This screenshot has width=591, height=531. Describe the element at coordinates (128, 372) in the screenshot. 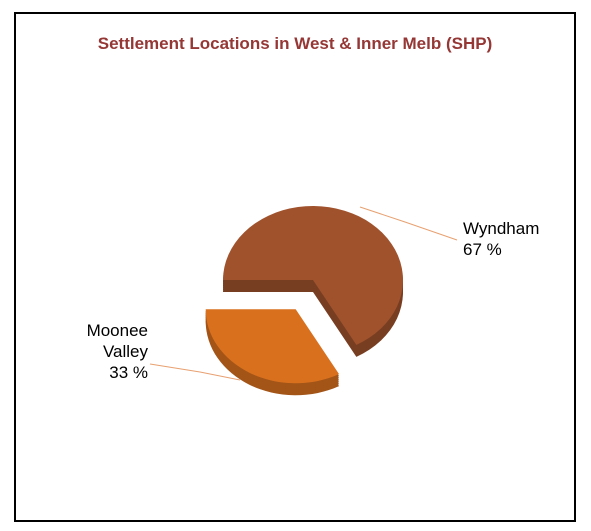

I see `value-label: 33 %` at that location.